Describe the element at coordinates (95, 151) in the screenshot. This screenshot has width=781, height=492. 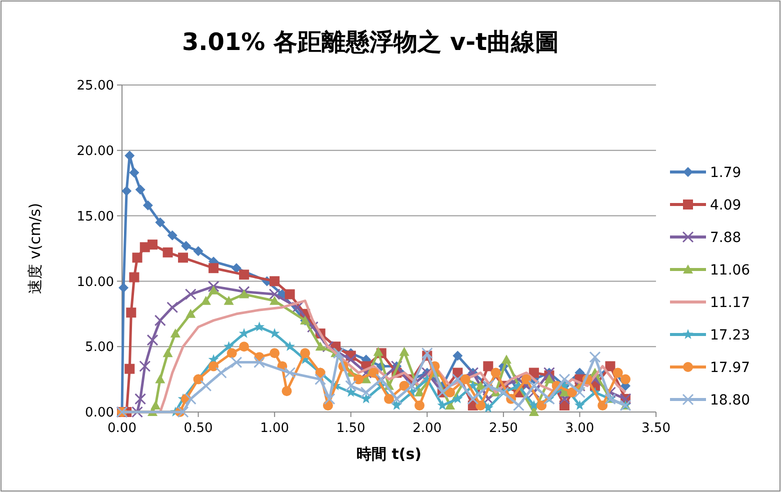
I see `y-tick-label: 20.00` at that location.